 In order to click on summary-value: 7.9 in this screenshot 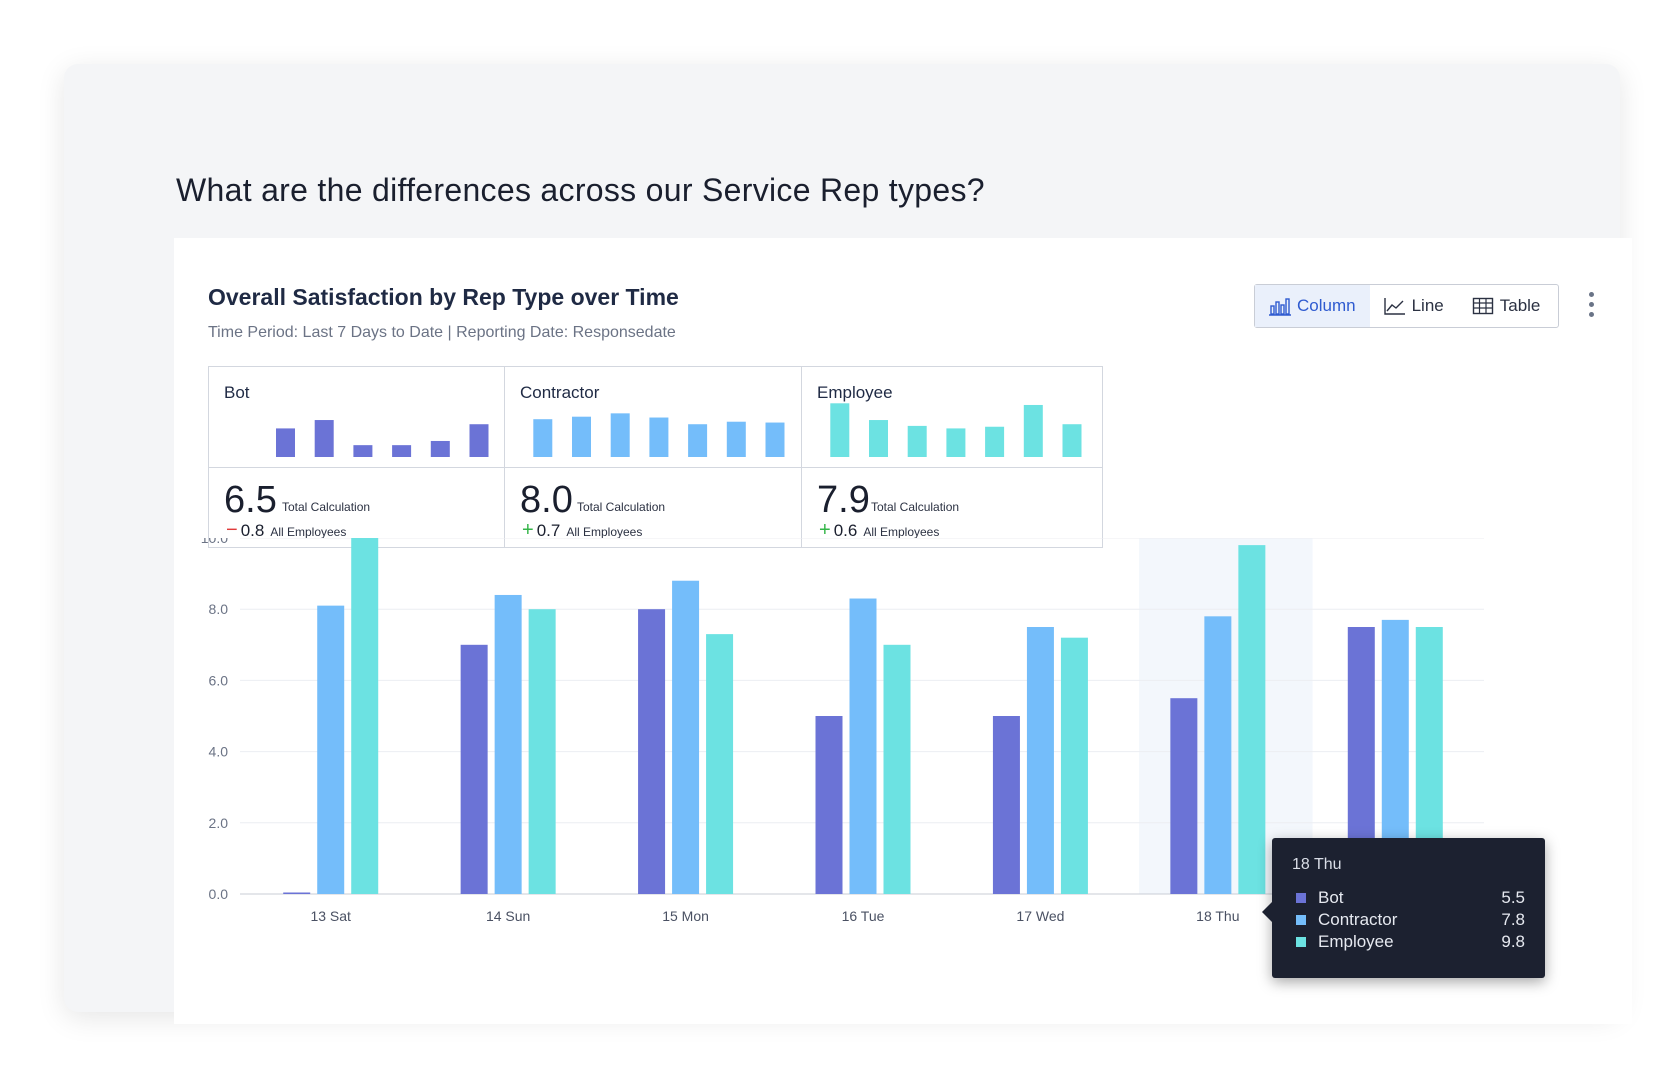, I will do `click(843, 500)`.